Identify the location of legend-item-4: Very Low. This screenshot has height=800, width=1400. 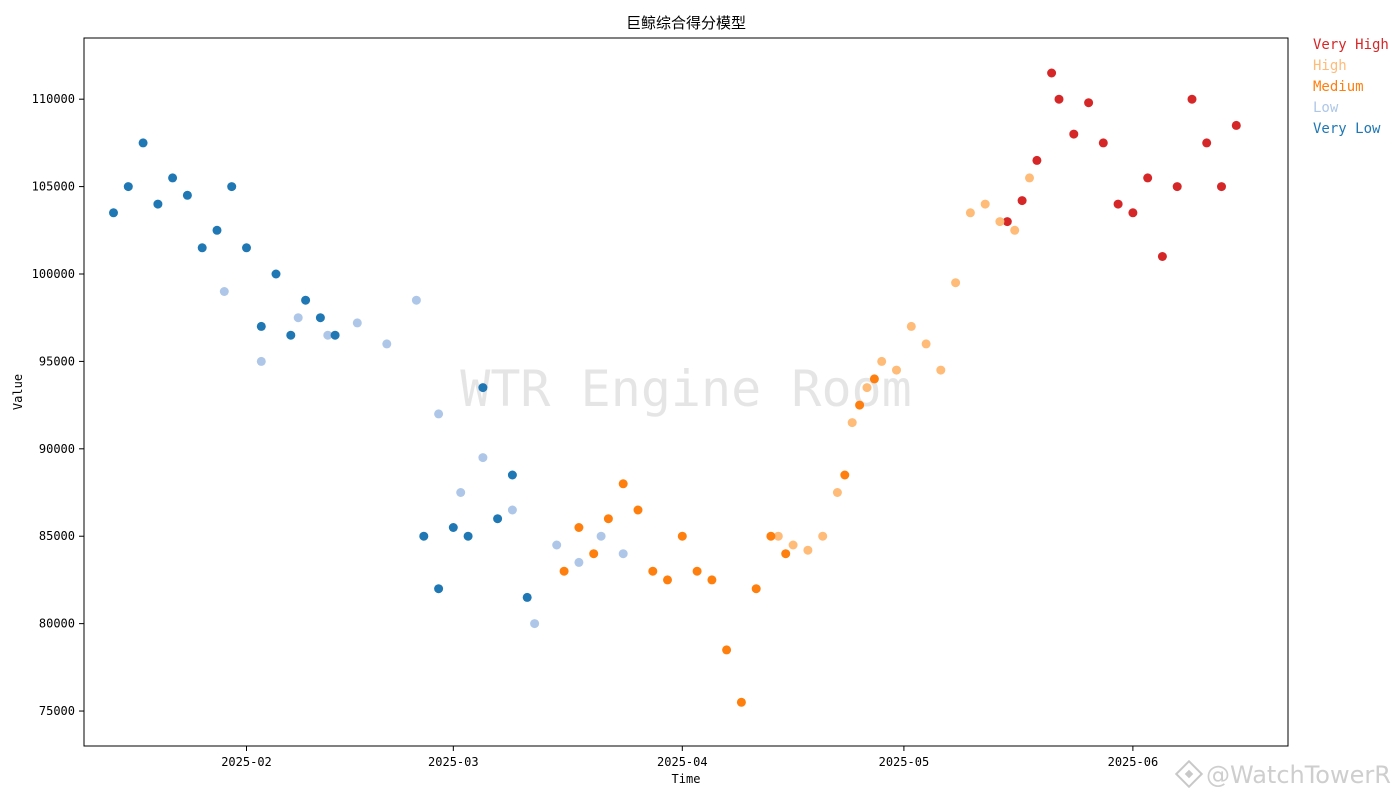
(1347, 129).